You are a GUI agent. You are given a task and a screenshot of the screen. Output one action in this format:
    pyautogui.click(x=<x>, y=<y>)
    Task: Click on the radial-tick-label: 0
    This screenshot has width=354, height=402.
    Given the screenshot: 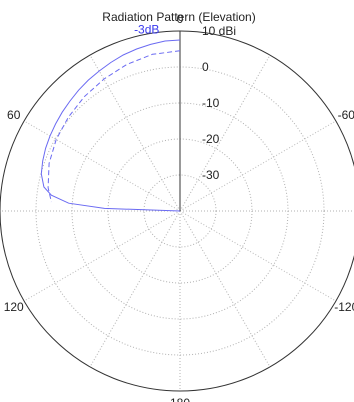 What is the action you would take?
    pyautogui.click(x=205, y=67)
    